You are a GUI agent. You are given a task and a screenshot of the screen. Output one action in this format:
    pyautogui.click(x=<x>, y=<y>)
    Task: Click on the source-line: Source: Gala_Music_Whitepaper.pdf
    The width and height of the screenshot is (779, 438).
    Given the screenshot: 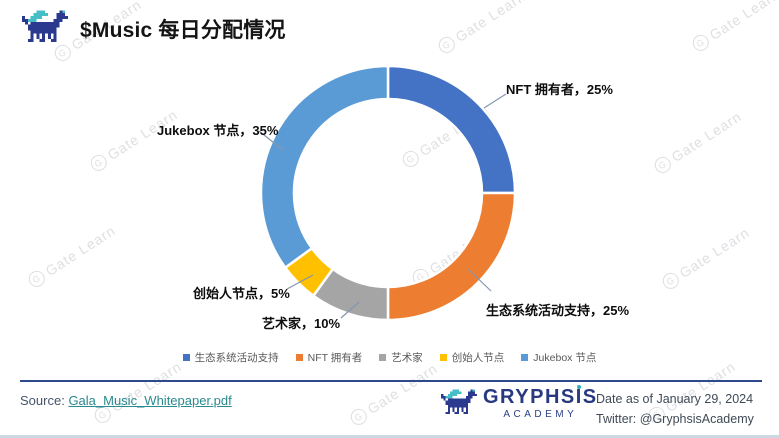 What is the action you would take?
    pyautogui.click(x=126, y=400)
    